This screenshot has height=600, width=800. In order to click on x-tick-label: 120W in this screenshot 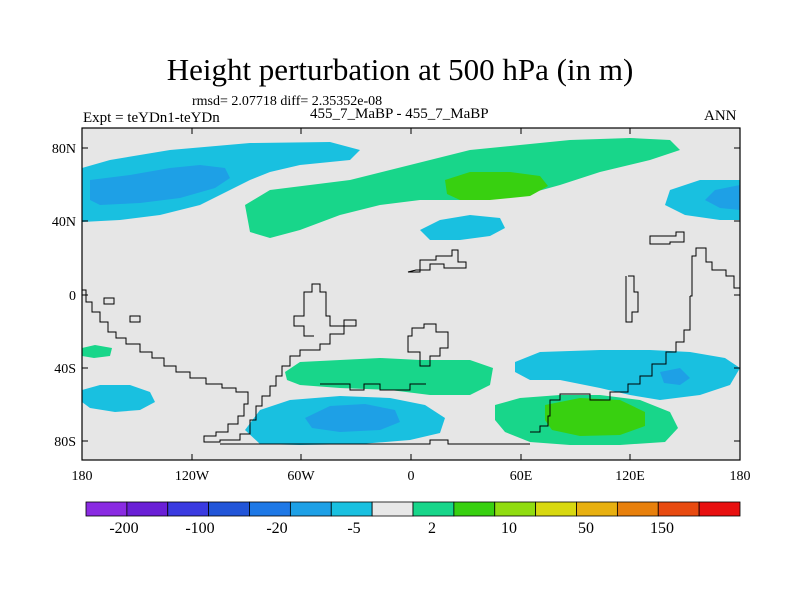, I will do `click(192, 476)`.